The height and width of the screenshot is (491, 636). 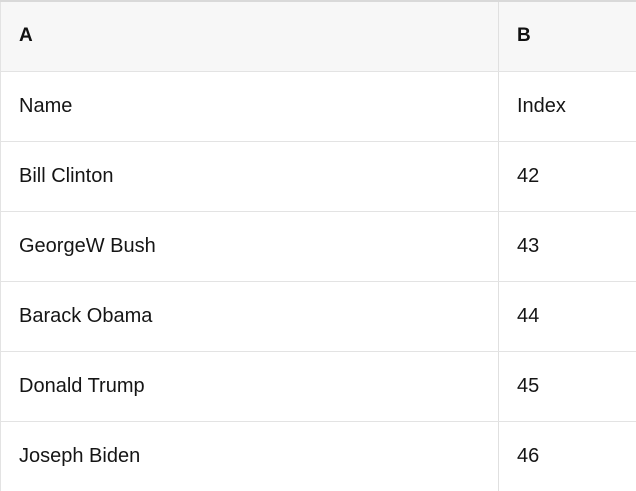 What do you see at coordinates (567, 176) in the screenshot?
I see `table-cell: 42` at bounding box center [567, 176].